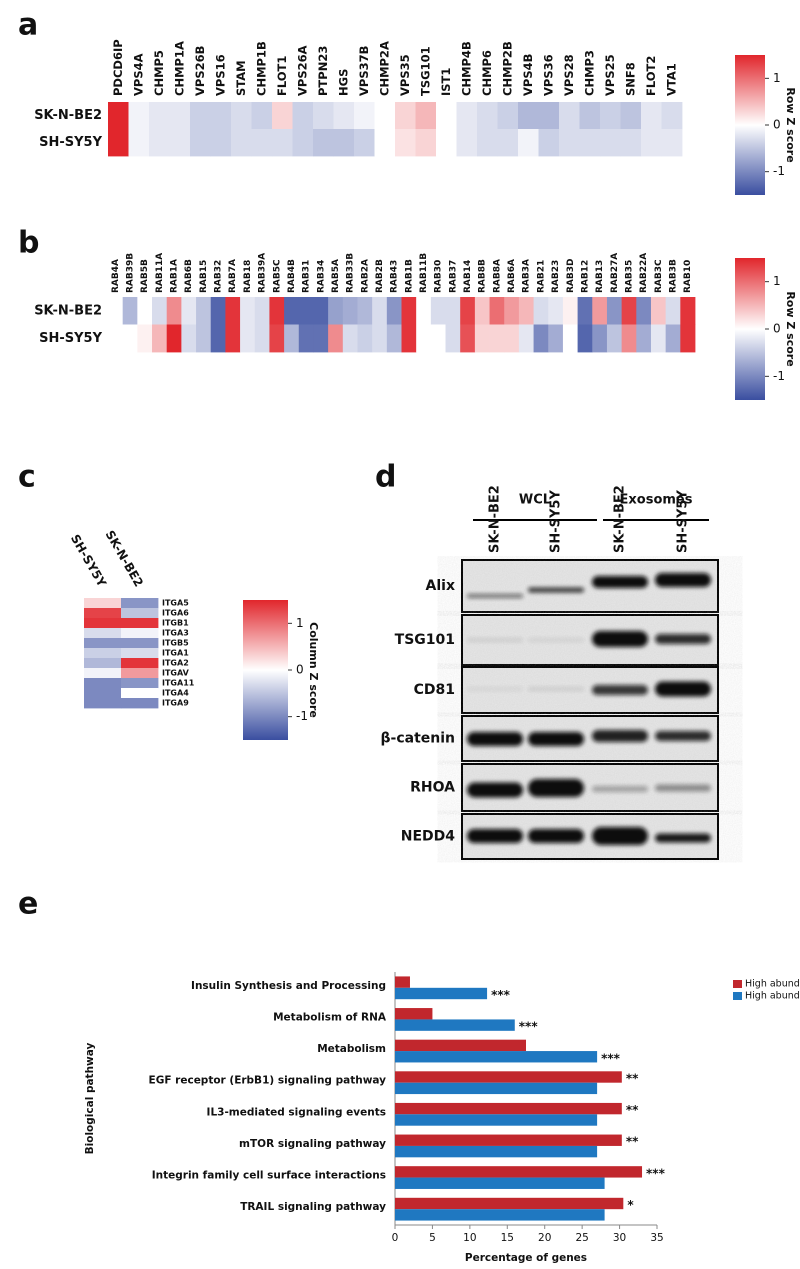  I want to click on column-label: RAB7A, so click(233, 276).